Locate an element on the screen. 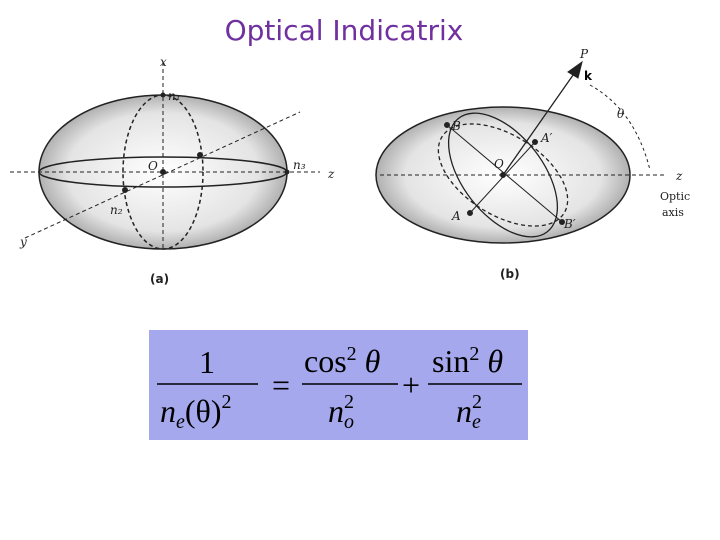 This screenshot has width=720, height=540. eq-text: n2 o is located at coordinates (341, 412).